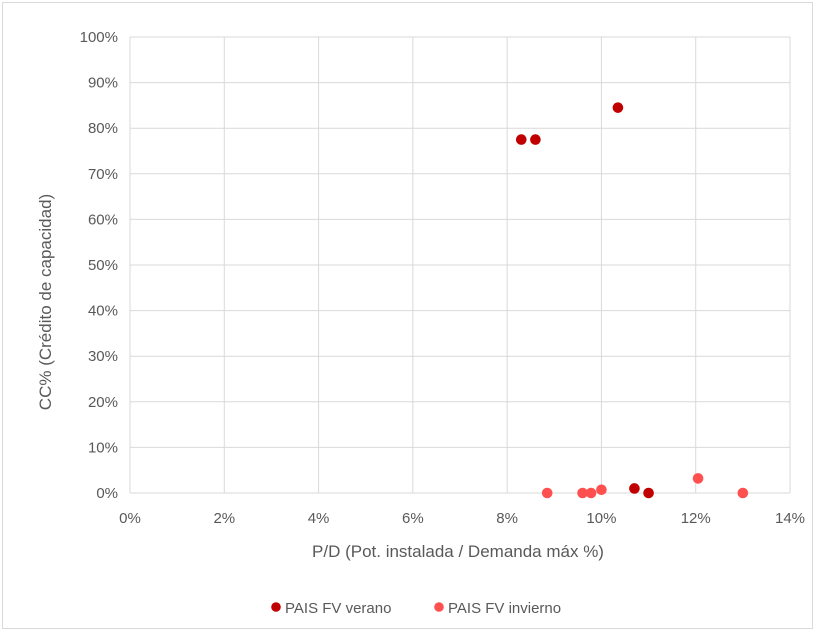 The image size is (817, 635). Describe the element at coordinates (458, 551) in the screenshot. I see `x-axis-label: P/D (Pot. instalada / Demanda máx %)` at that location.